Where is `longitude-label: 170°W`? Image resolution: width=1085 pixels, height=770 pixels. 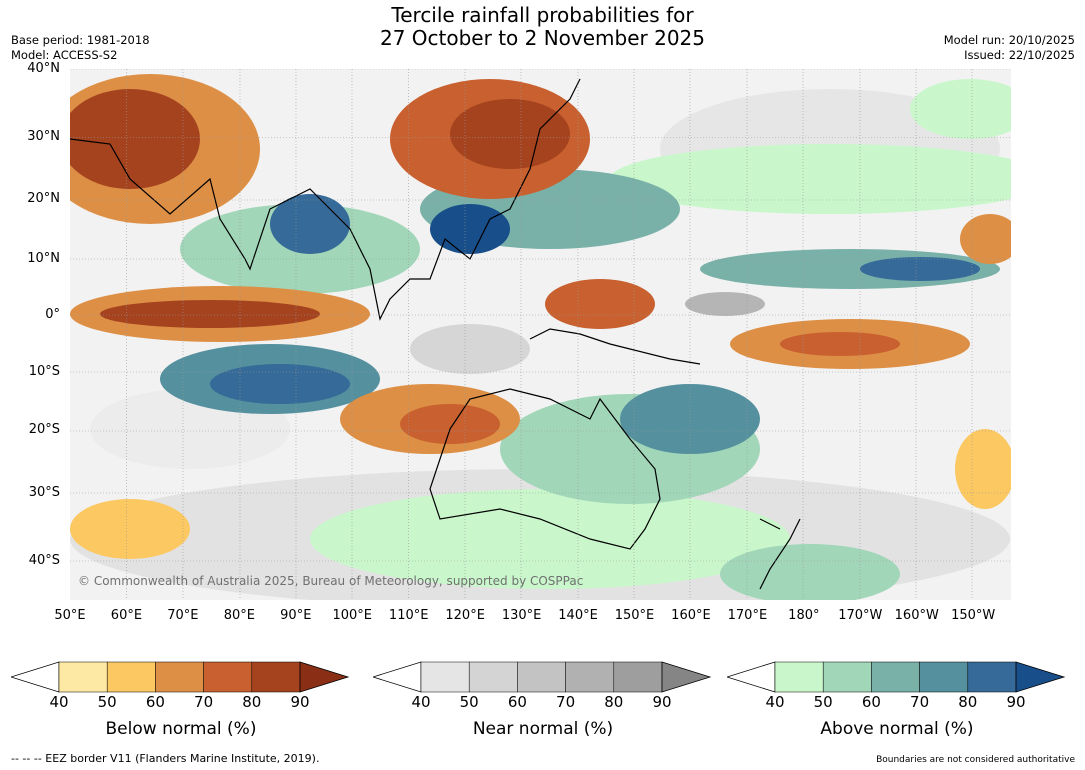
longitude-label: 170°W is located at coordinates (860, 615).